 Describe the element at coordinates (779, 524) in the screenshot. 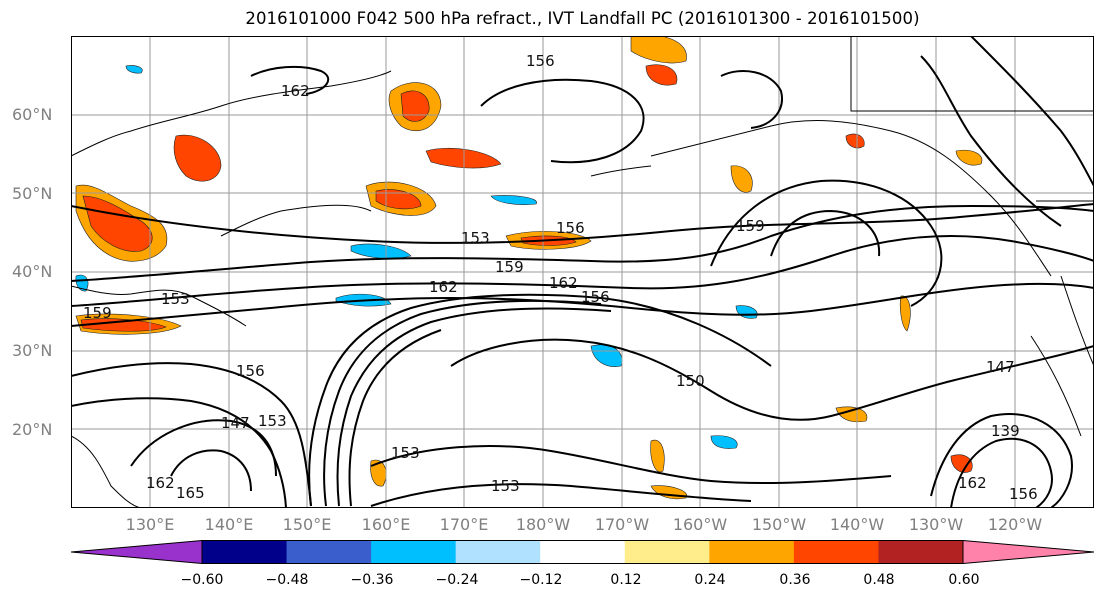

I see `lon-tick: 150°W` at that location.